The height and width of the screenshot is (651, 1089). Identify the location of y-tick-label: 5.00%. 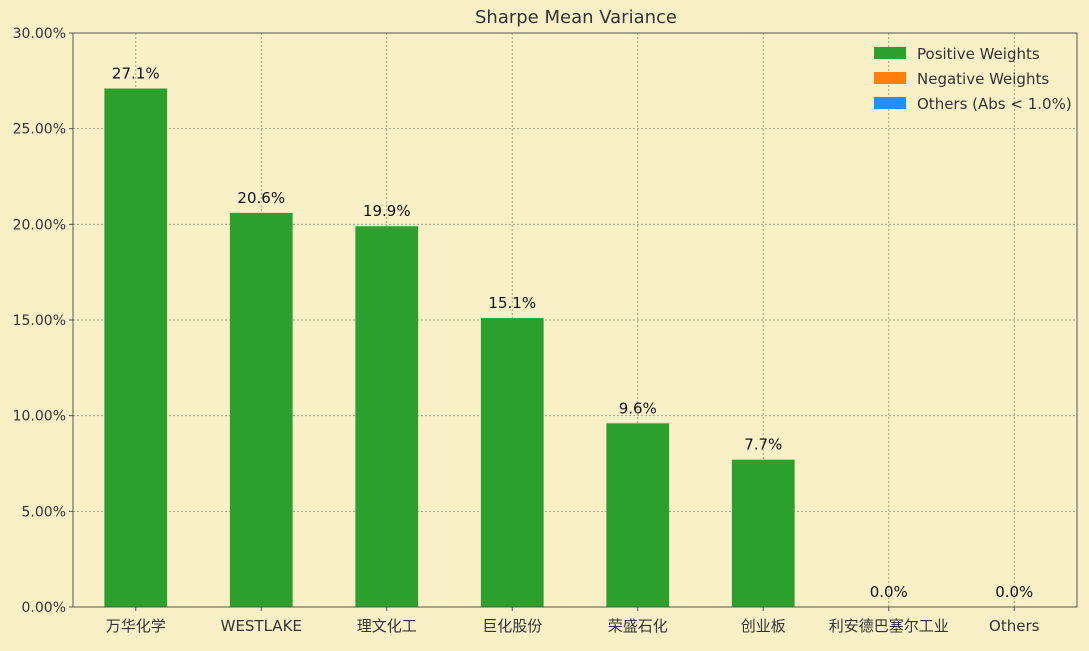
(44, 512).